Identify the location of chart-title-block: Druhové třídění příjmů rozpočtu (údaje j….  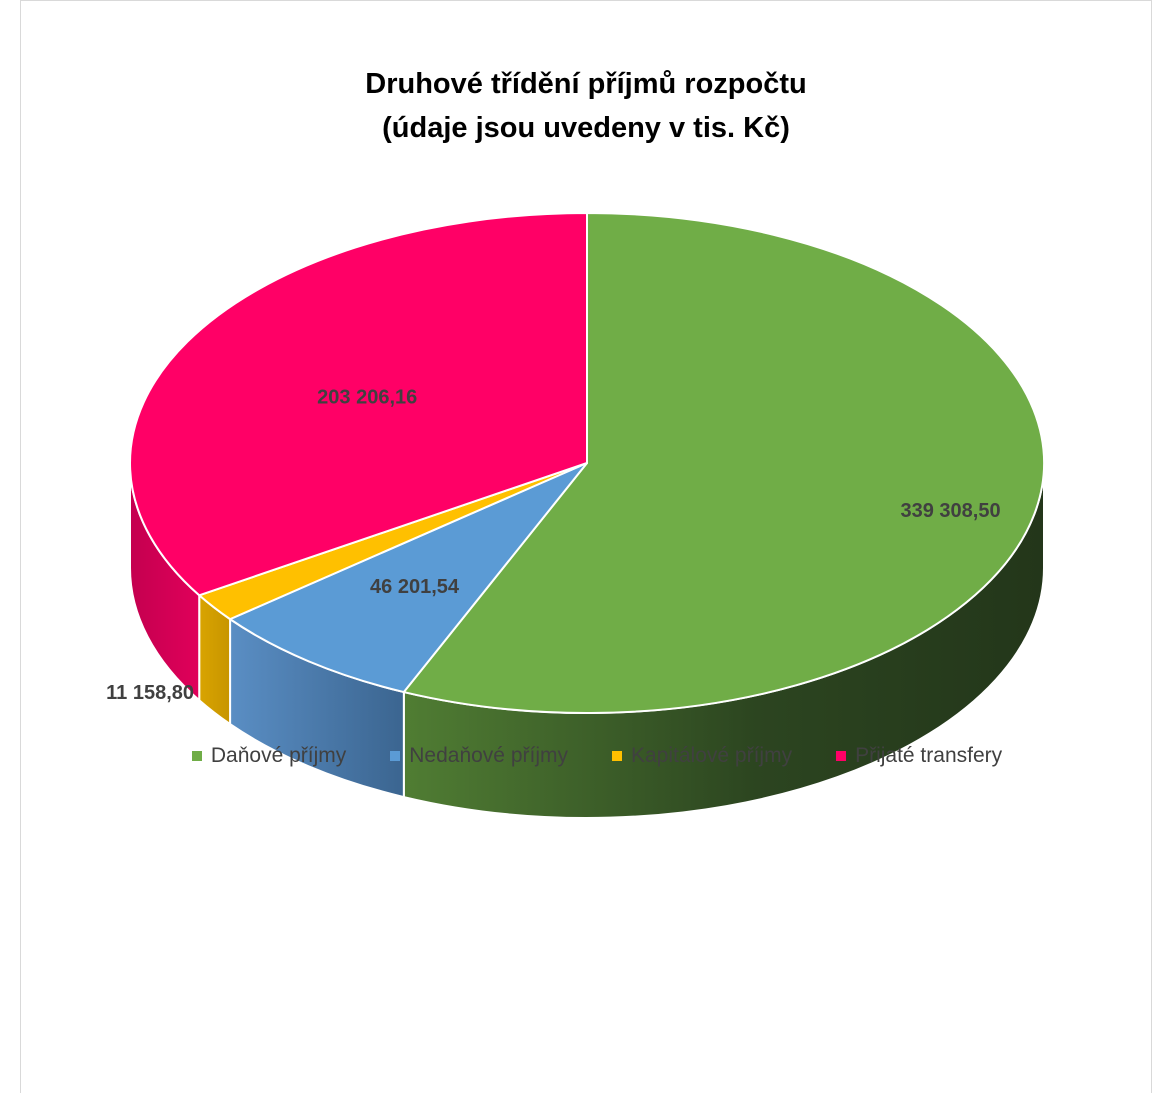
(586, 106).